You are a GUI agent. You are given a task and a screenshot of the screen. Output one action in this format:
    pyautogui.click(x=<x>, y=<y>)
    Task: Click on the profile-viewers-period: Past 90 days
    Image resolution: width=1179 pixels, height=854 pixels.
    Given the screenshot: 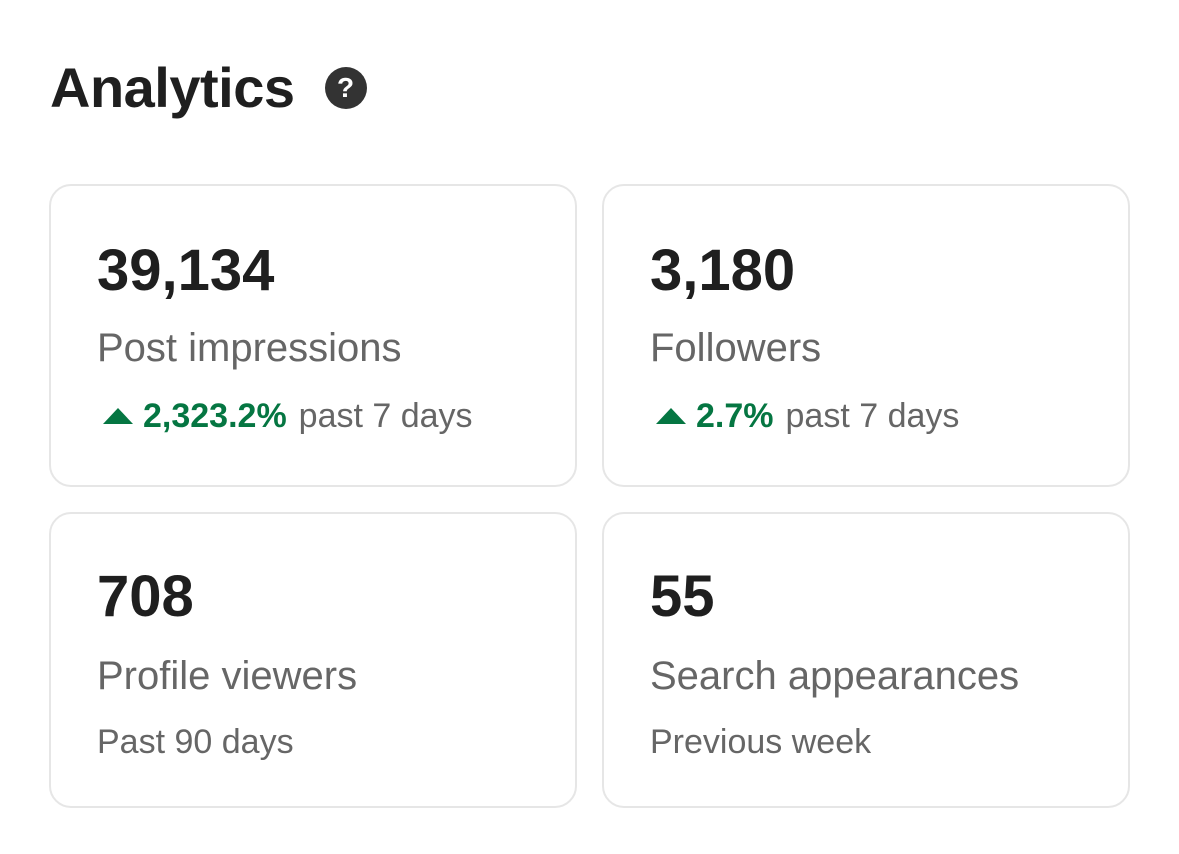 What is the action you would take?
    pyautogui.click(x=195, y=742)
    